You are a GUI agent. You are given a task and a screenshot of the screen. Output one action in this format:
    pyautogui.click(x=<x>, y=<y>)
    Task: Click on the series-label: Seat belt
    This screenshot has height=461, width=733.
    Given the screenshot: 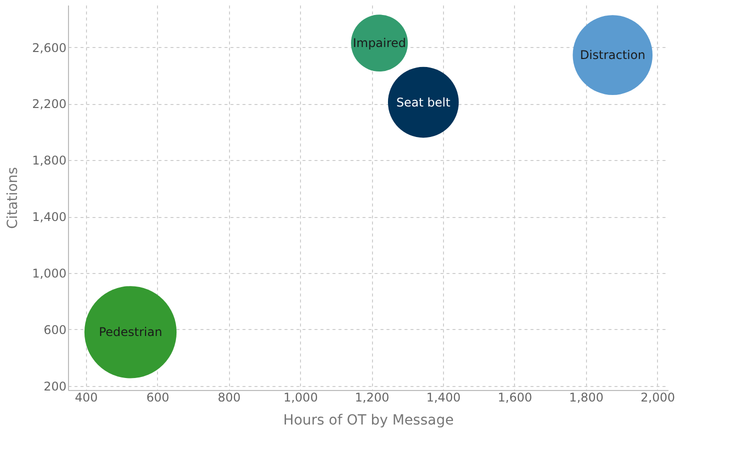 What is the action you would take?
    pyautogui.click(x=423, y=102)
    